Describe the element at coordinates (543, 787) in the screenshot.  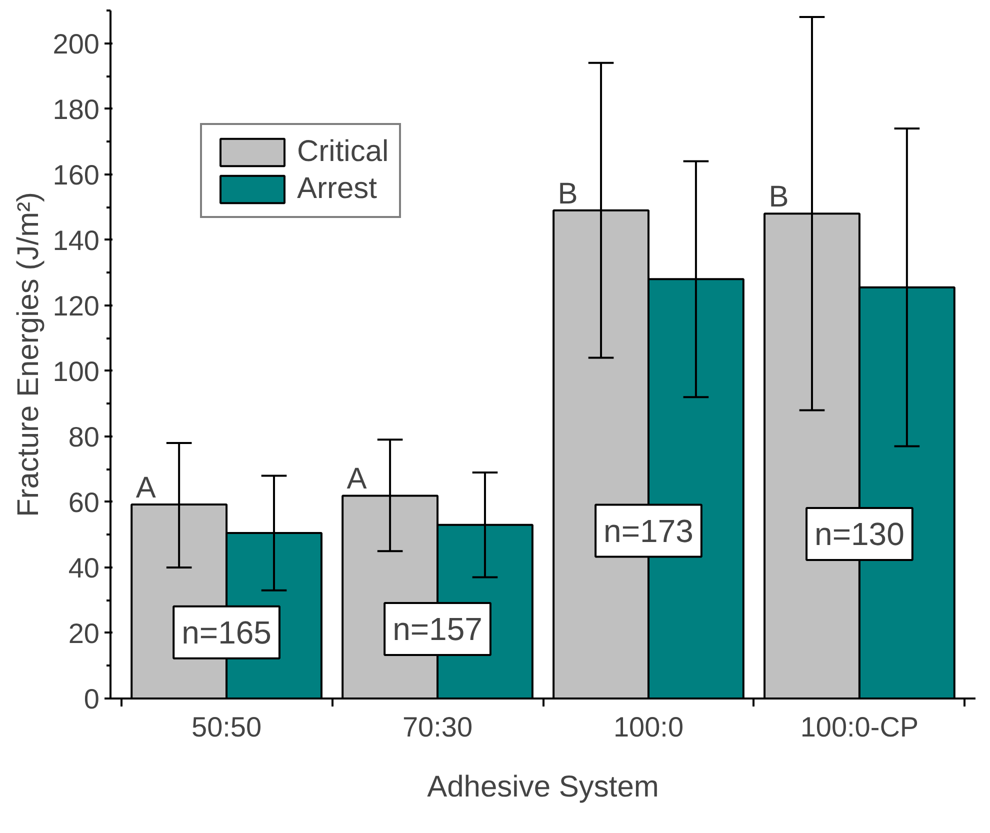
I see `x-axis-title: Adhesive System` at that location.